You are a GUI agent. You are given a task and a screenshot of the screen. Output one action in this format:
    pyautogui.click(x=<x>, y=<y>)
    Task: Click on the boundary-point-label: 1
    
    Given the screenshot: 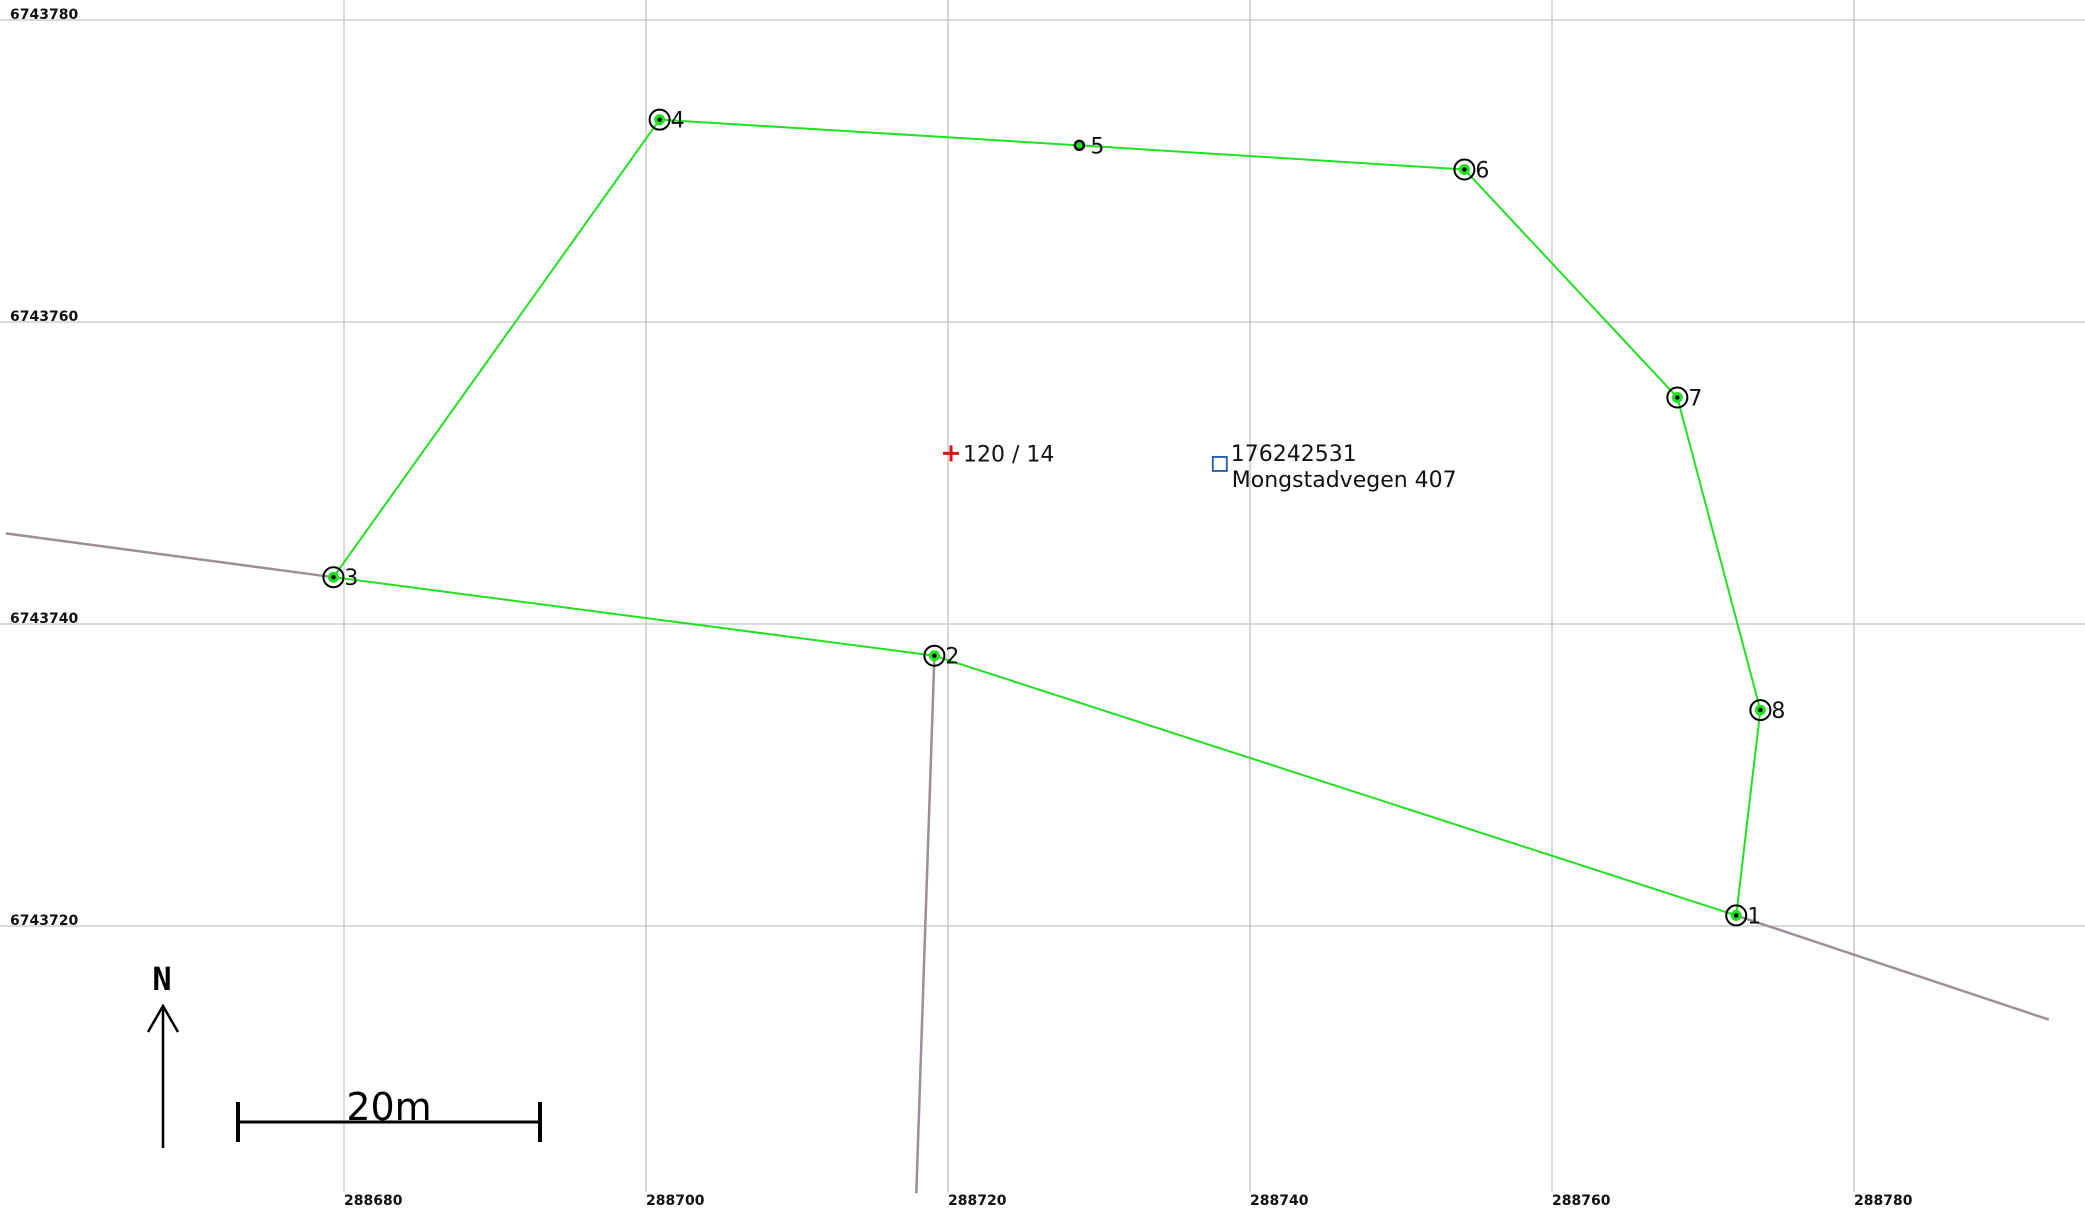 What is the action you would take?
    pyautogui.click(x=1754, y=916)
    